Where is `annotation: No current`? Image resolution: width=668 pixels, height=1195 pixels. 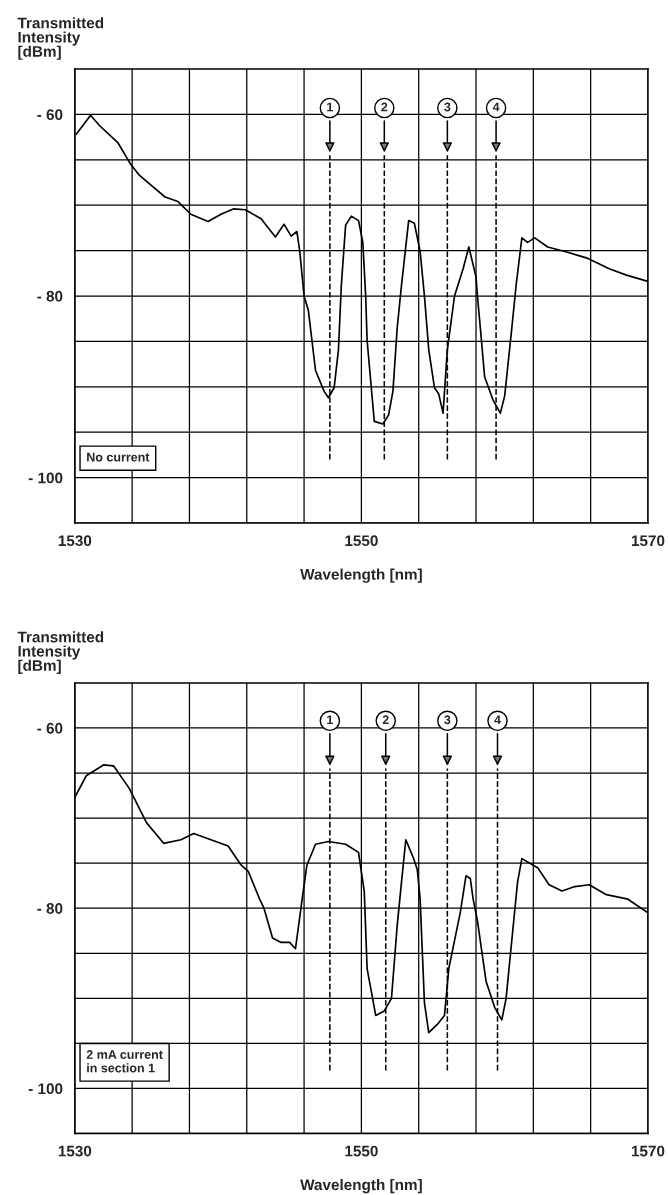
annotation: No current is located at coordinates (118, 457).